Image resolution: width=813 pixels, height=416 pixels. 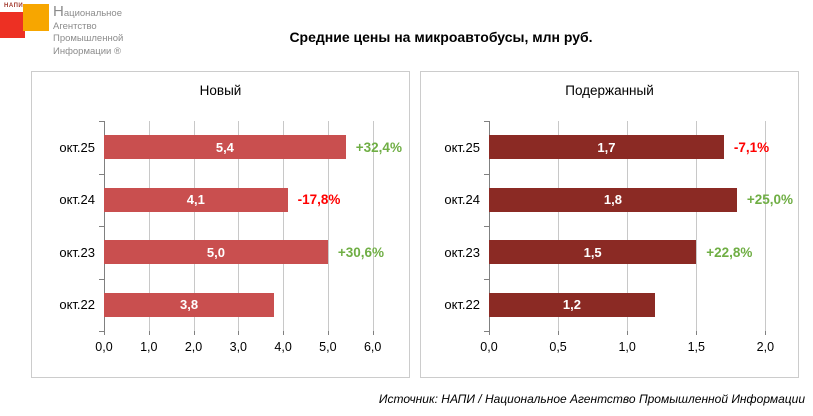 What do you see at coordinates (769, 200) in the screenshot?
I see `change-label: +25,0%` at bounding box center [769, 200].